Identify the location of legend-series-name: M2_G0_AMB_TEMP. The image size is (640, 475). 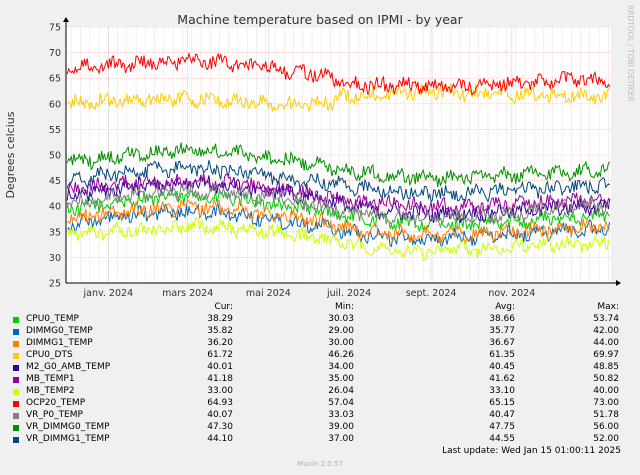
(68, 367).